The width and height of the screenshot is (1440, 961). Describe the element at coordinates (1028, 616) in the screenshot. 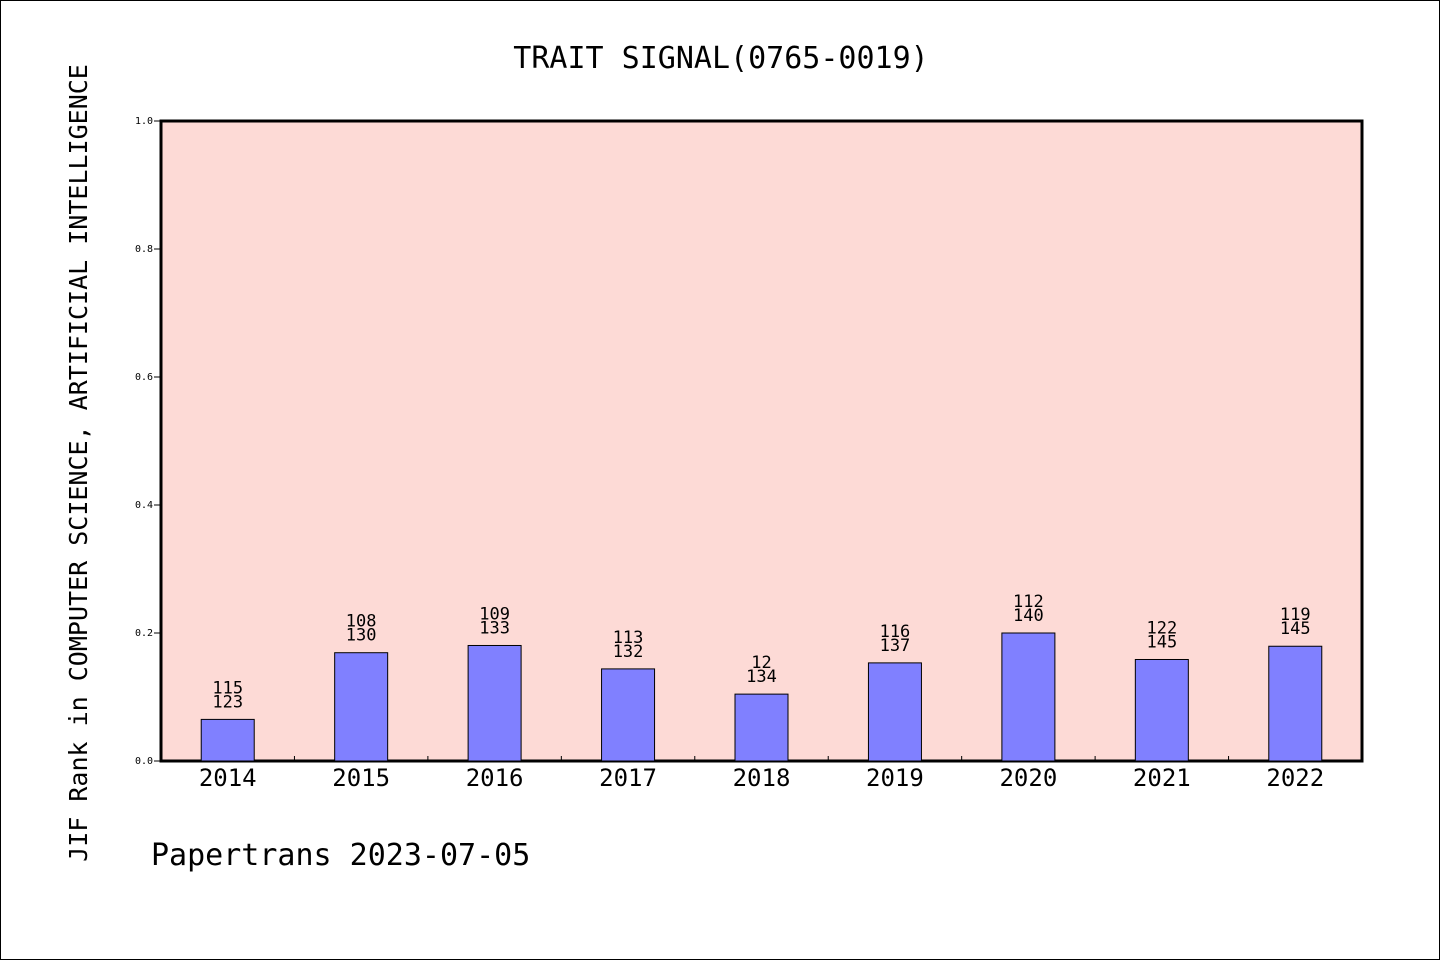

I see `bar-total-label: 140` at that location.